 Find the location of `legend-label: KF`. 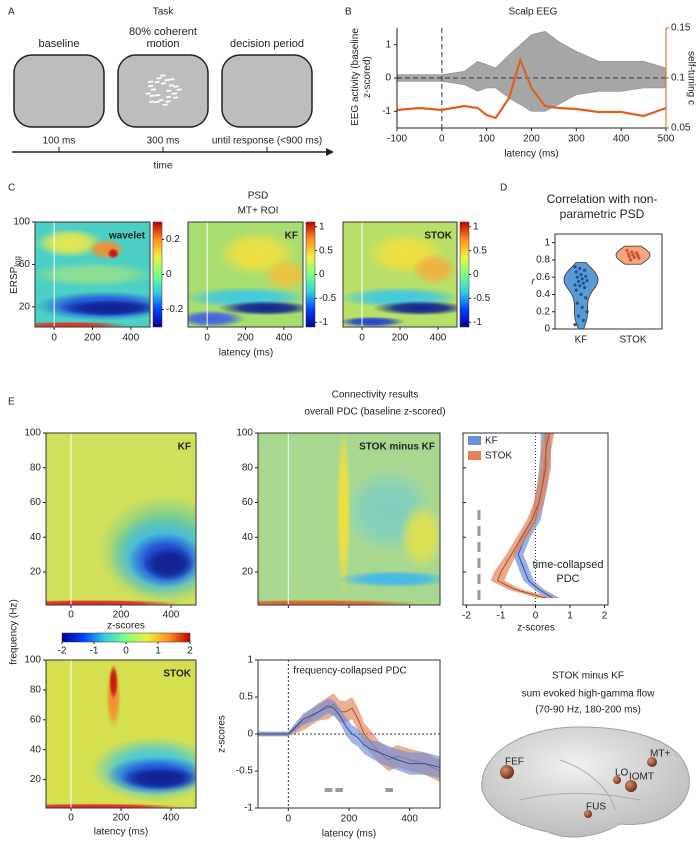

legend-label: KF is located at coordinates (491, 441).